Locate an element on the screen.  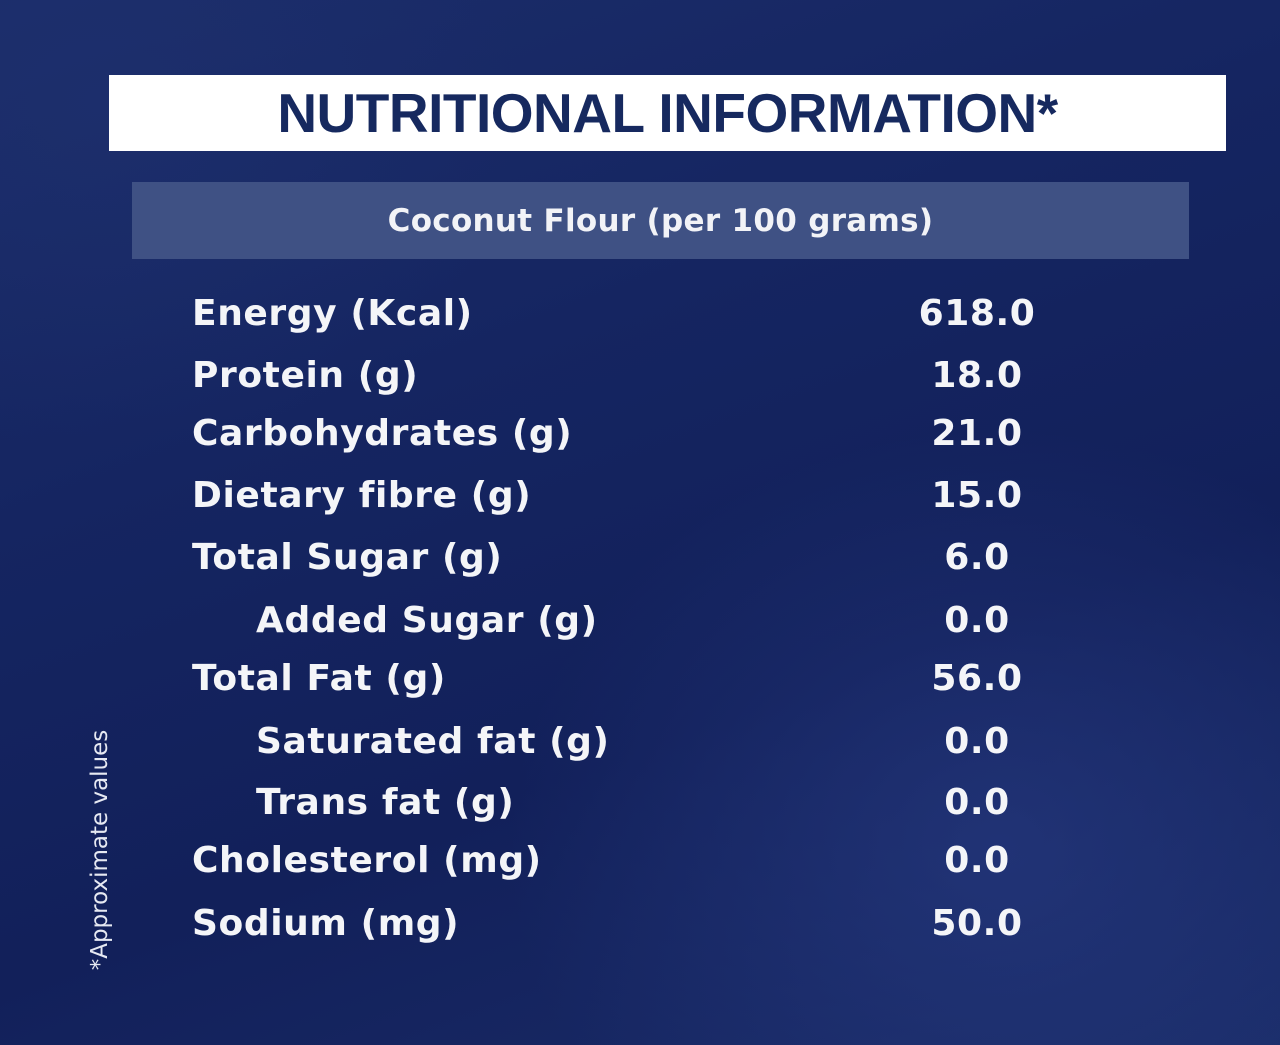
nutrient-row-dietary-fibre: Dietary fibre (g) 15.0 is located at coordinates (640, 496).